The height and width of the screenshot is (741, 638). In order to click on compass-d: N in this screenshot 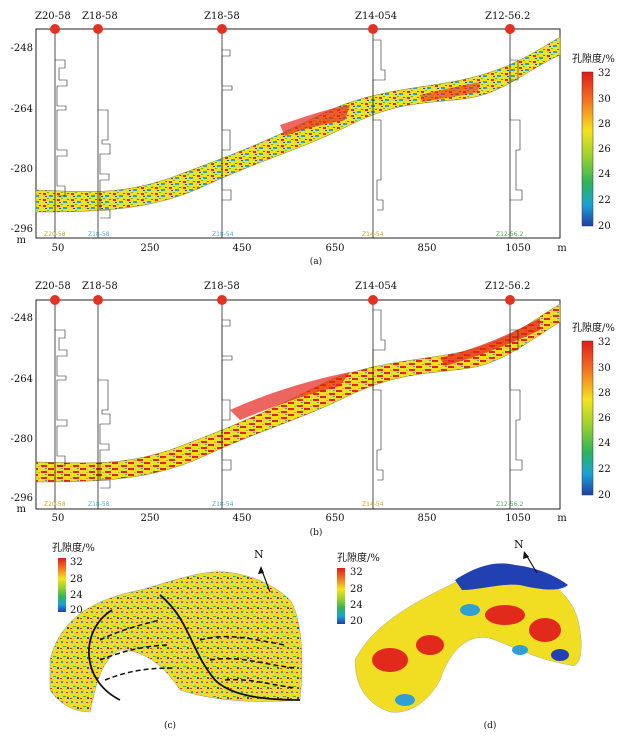, I will do `click(526, 556)`.